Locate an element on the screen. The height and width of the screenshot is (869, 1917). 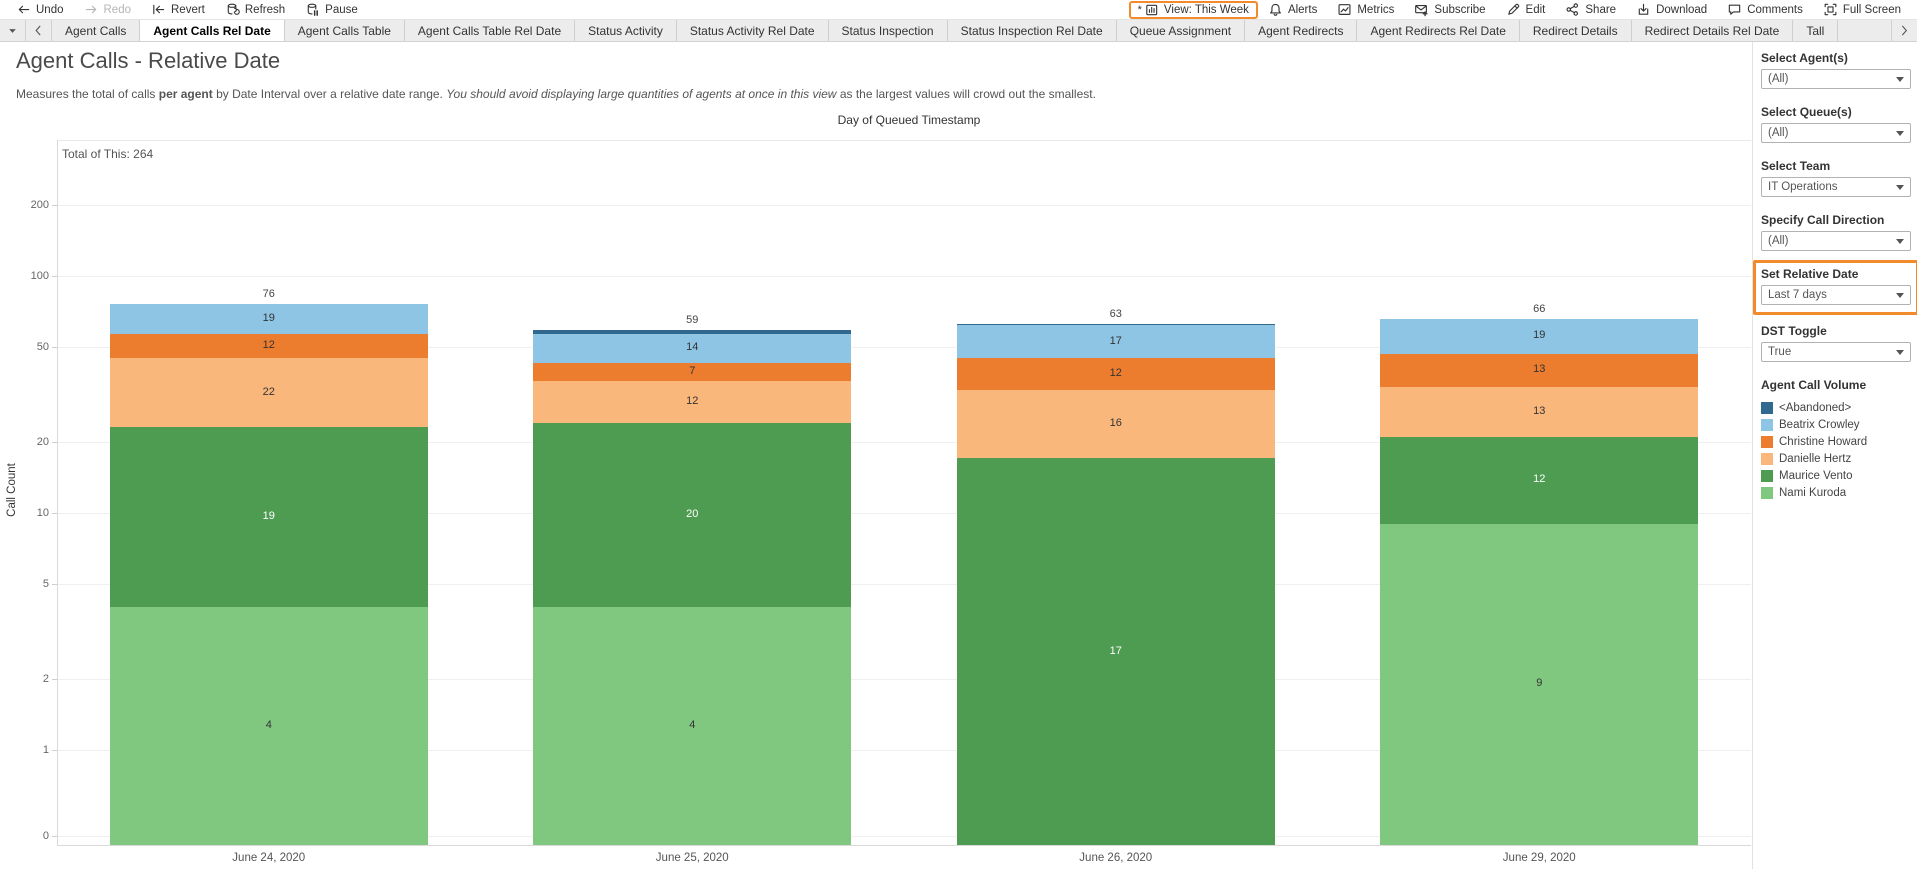
alerts-button: Alerts is located at coordinates (1292, 9).